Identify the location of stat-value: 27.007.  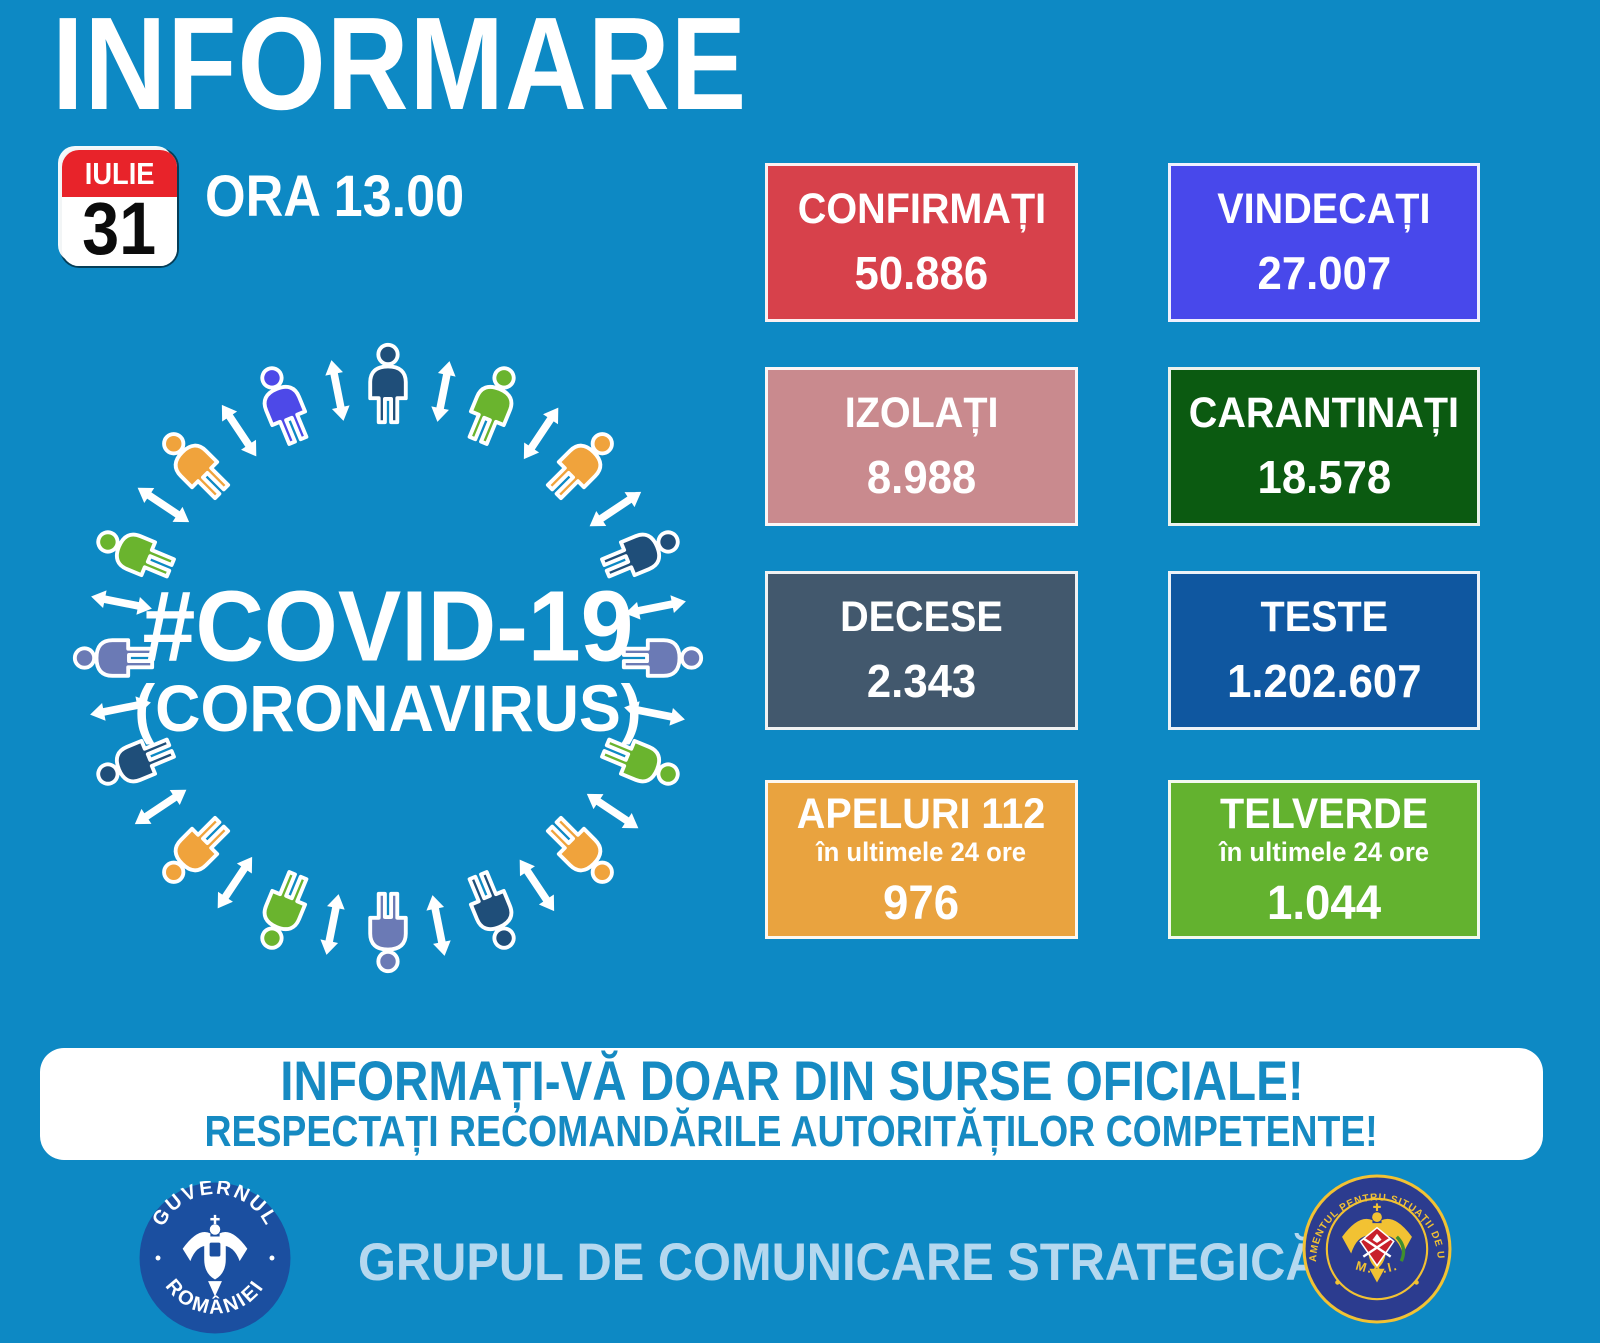
(1324, 273).